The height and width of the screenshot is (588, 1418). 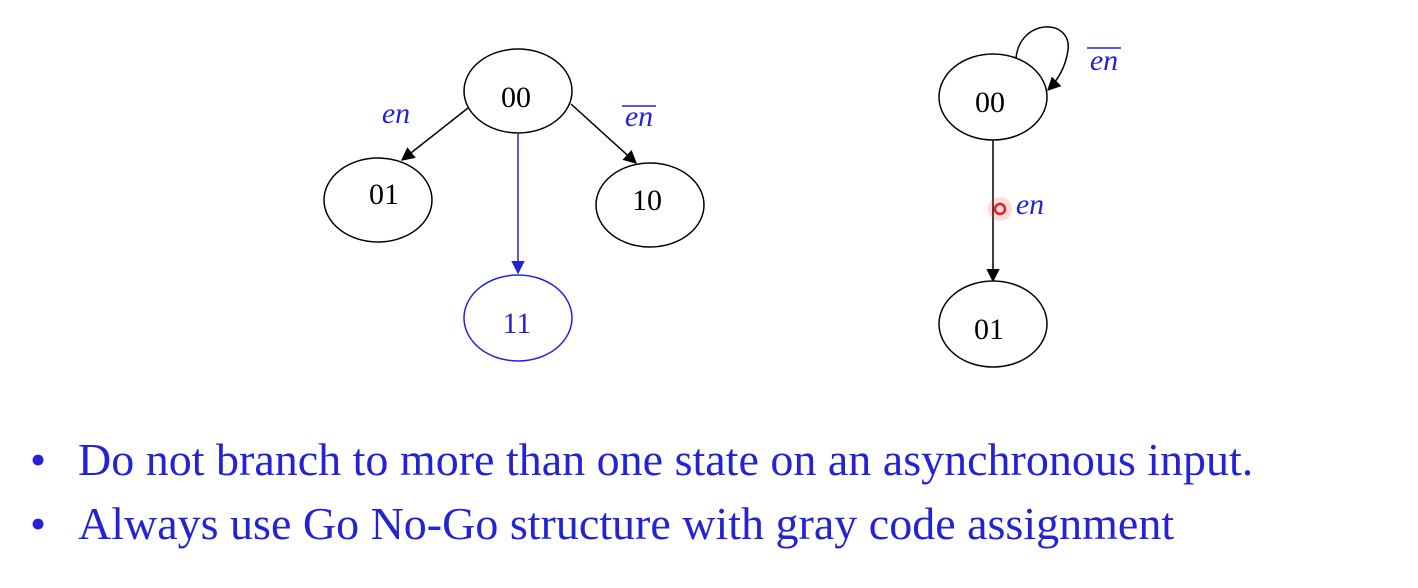 I want to click on state-label-10: 10, so click(x=647, y=200).